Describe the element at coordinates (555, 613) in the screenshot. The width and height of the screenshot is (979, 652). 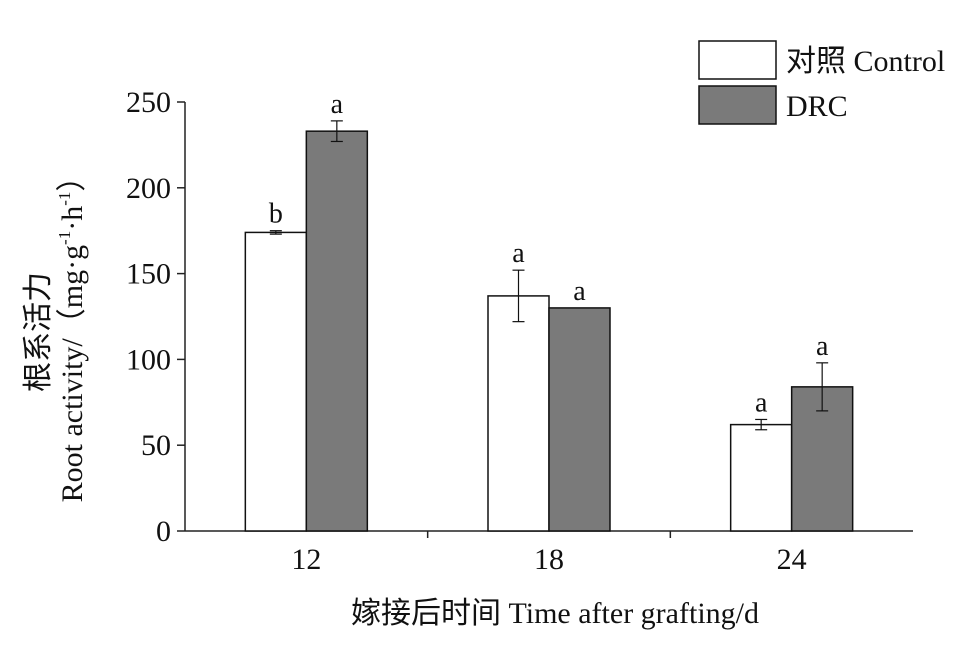
I see `x-axis-label: 嫁接后时间 Time after grafting/d` at that location.